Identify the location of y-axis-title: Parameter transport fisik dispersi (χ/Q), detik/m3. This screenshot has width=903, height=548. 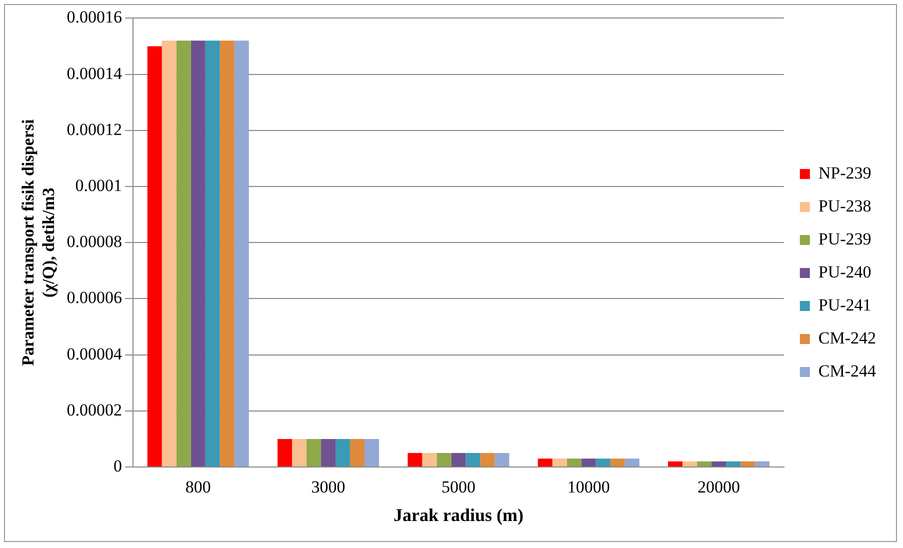
(38, 242).